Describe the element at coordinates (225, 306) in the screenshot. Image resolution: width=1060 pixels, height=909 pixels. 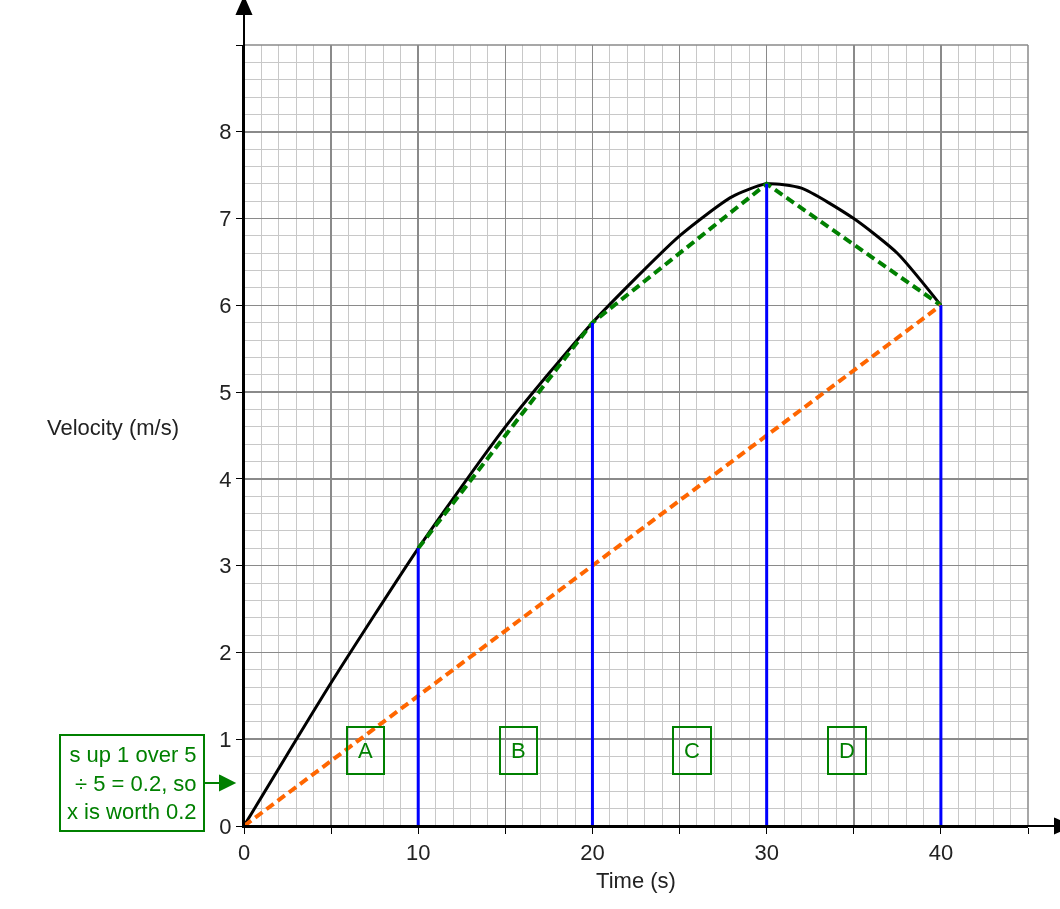
I see `y-tick-label: 6` at that location.